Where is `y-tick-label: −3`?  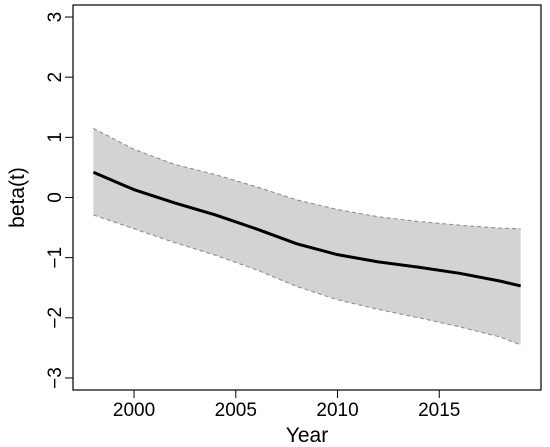
y-tick-label: −3 is located at coordinates (55, 378).